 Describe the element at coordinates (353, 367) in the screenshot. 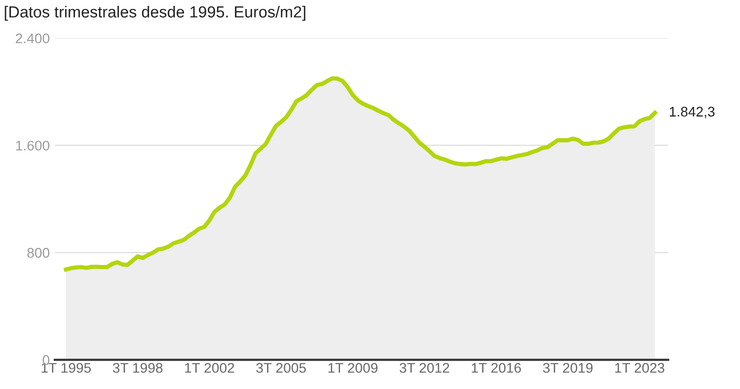

I see `x-tick-label: 1T 2009` at that location.